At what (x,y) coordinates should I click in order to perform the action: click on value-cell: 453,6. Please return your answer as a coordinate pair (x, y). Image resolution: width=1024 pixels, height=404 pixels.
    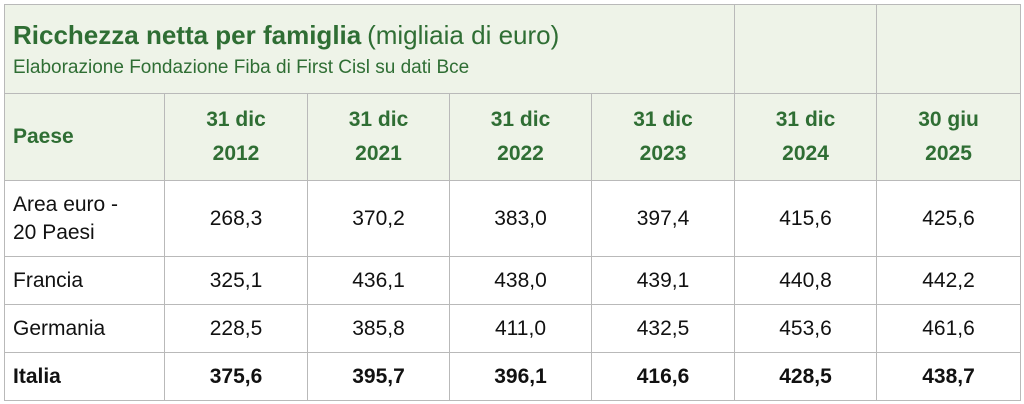
    Looking at the image, I should click on (806, 328).